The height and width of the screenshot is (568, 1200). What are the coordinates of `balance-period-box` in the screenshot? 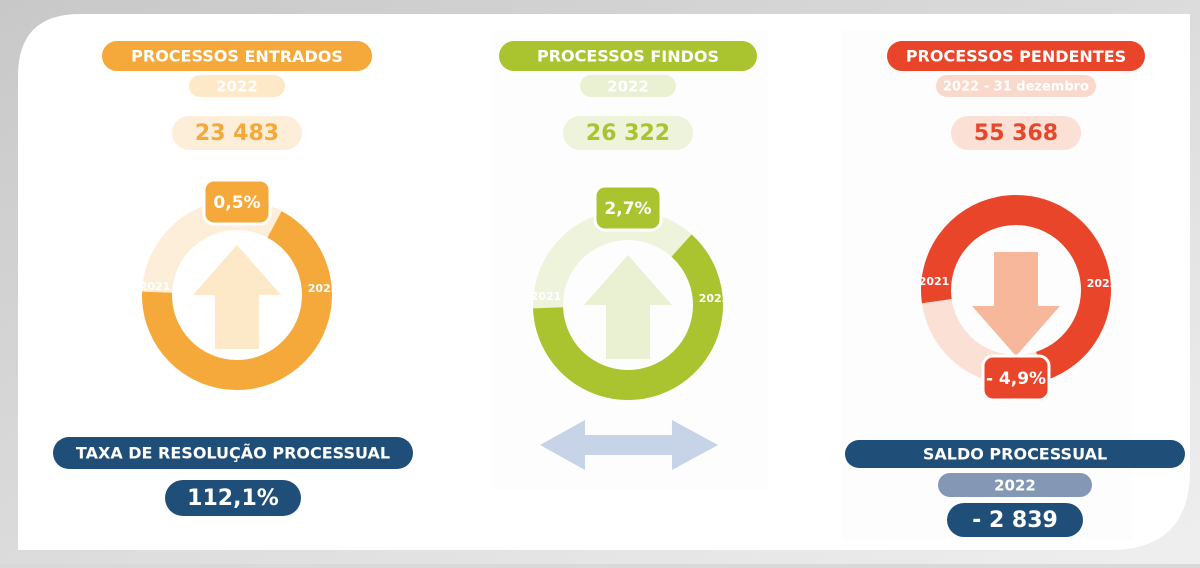 It's located at (1015, 485).